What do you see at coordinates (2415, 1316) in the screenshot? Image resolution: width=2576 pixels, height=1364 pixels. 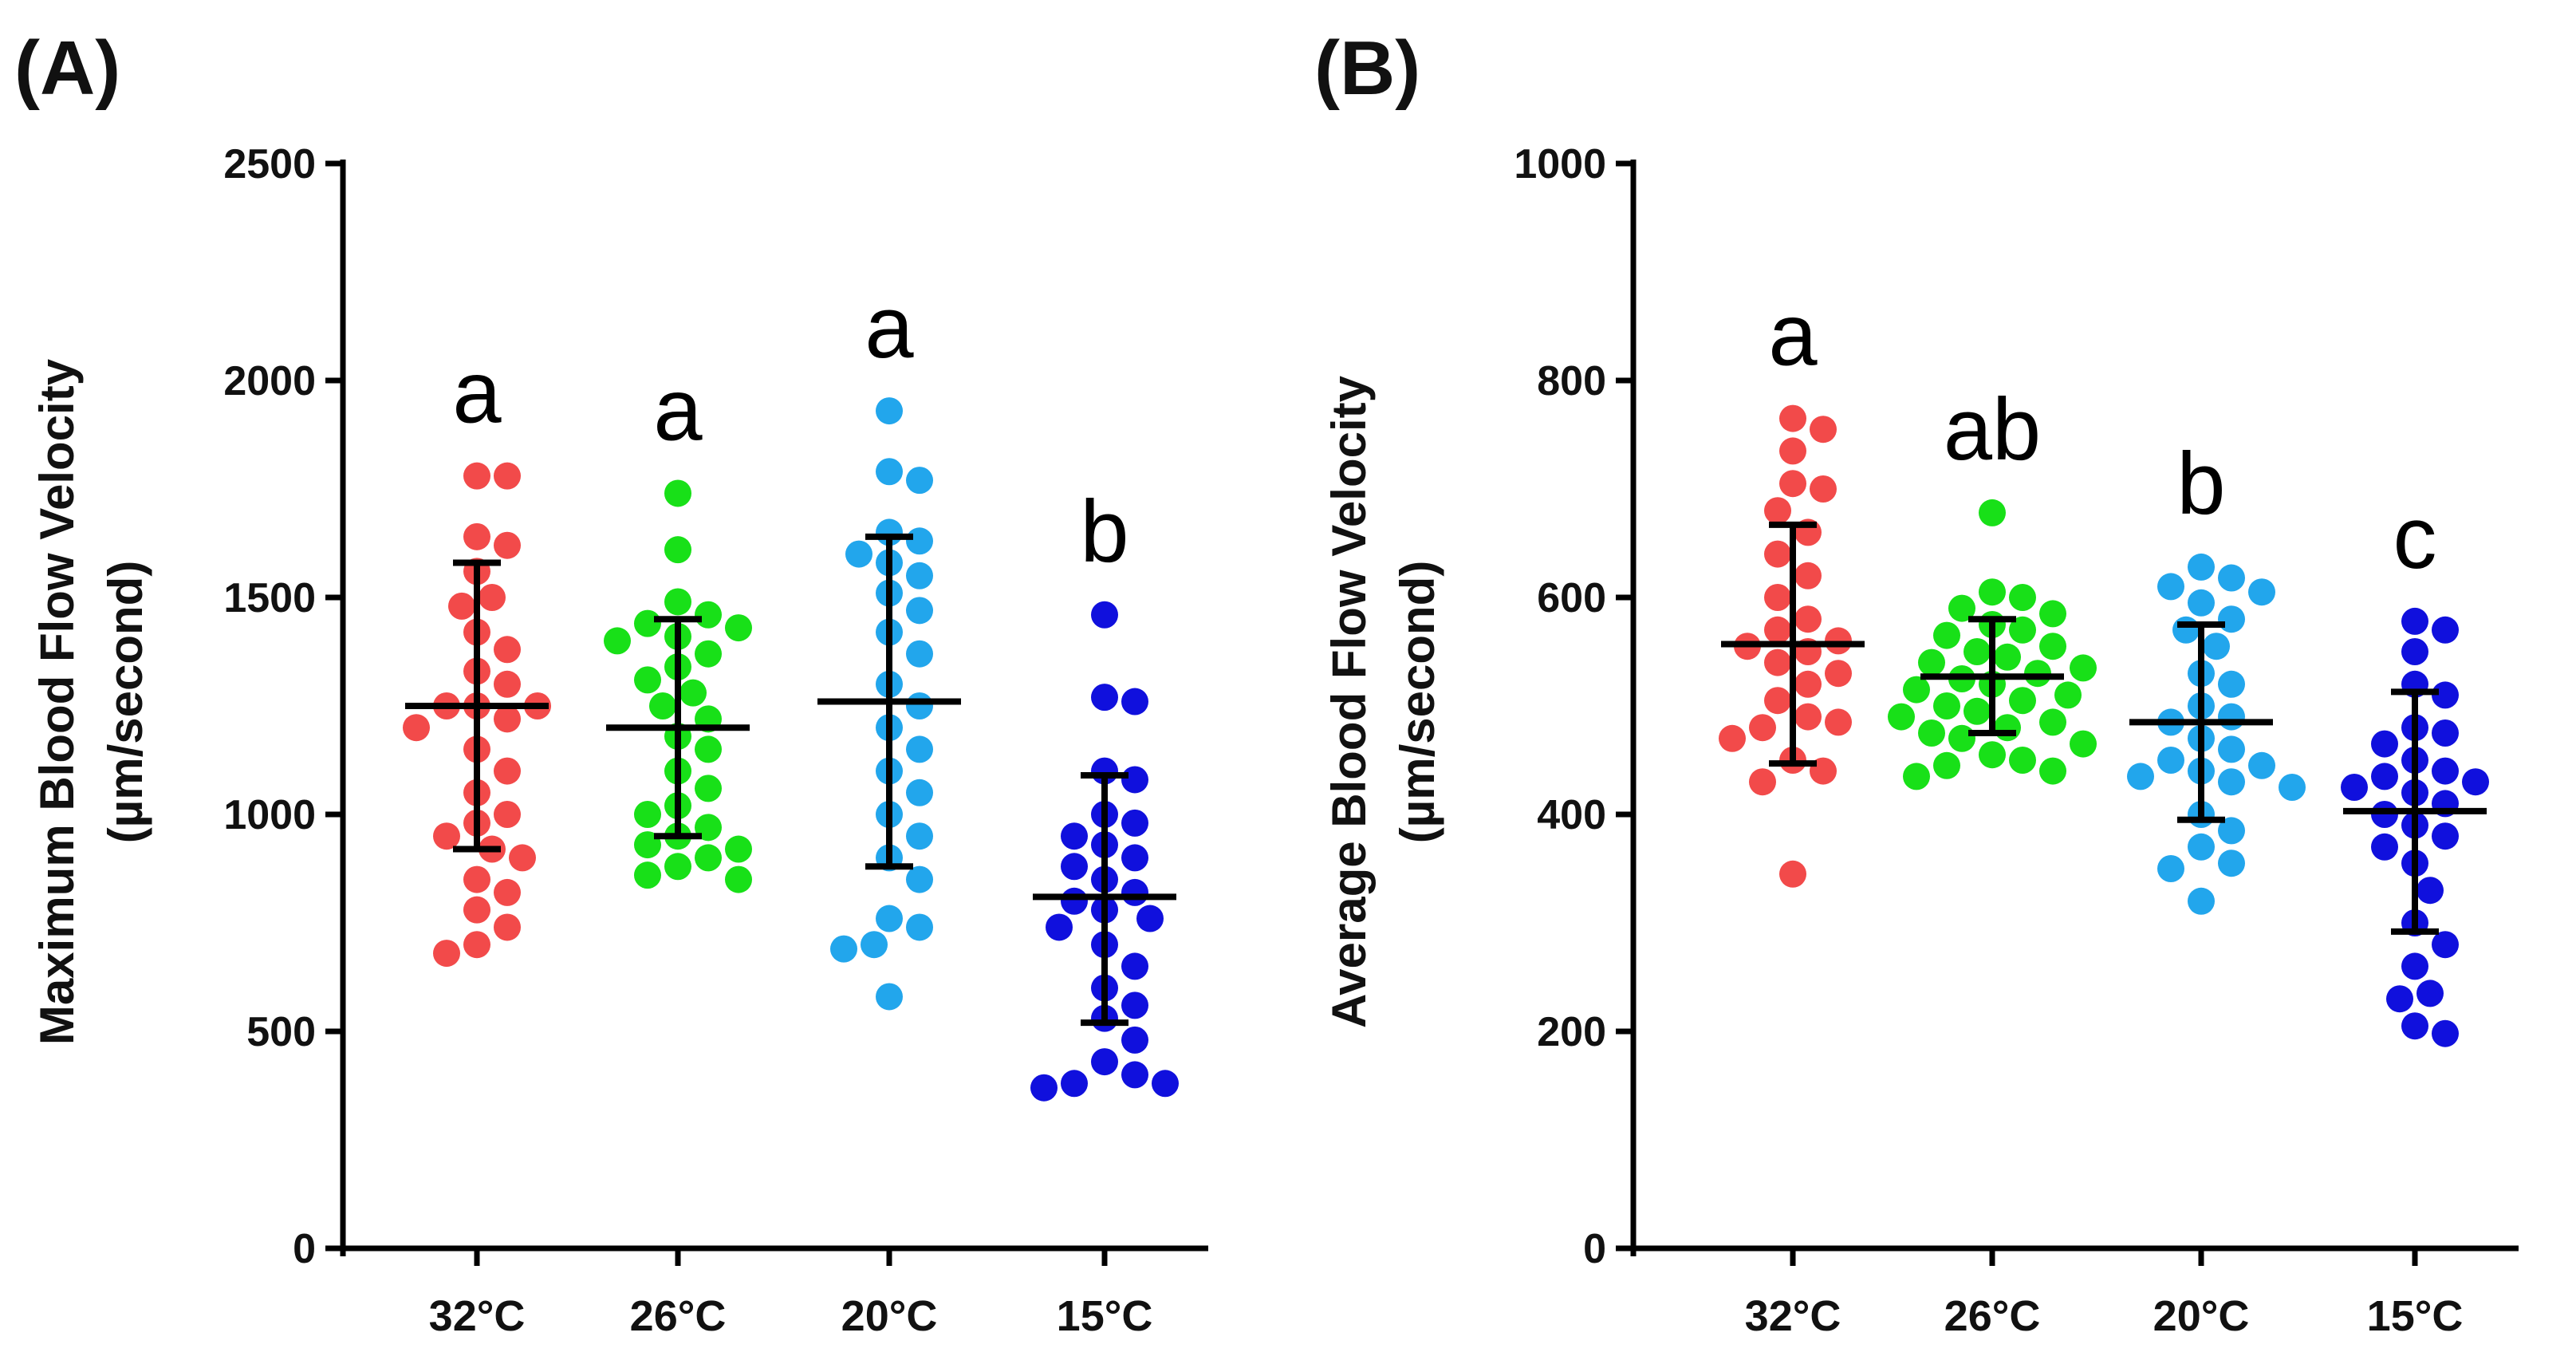 I see `x-tick-label-b: 15°C` at bounding box center [2415, 1316].